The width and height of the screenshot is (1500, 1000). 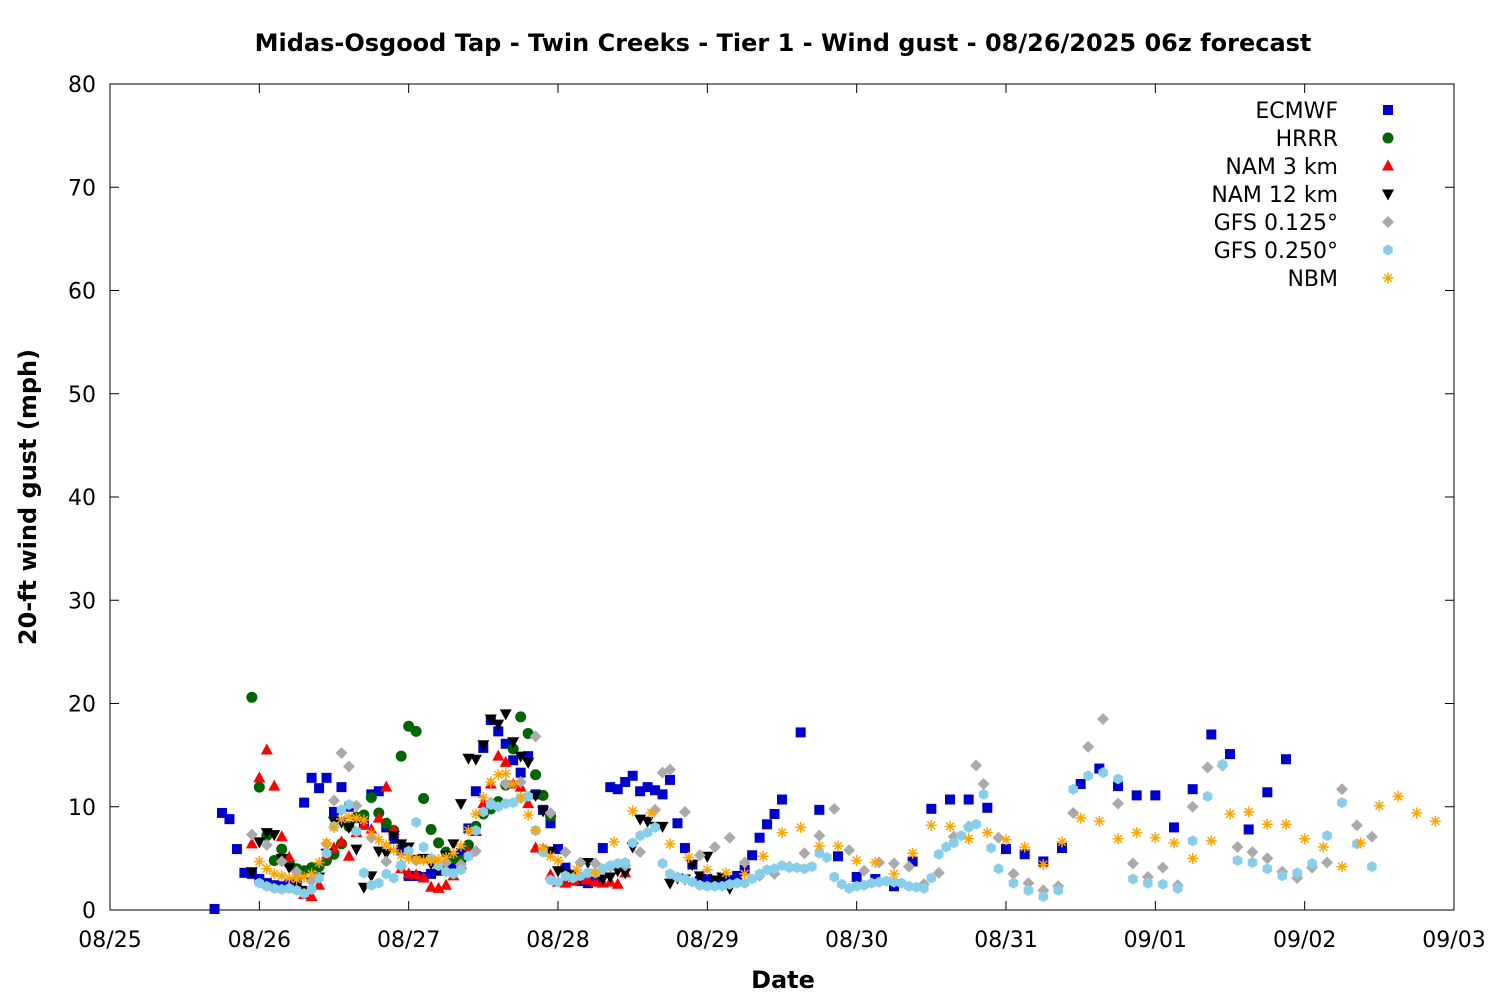 What do you see at coordinates (89, 911) in the screenshot?
I see `y-tick-label: 0` at bounding box center [89, 911].